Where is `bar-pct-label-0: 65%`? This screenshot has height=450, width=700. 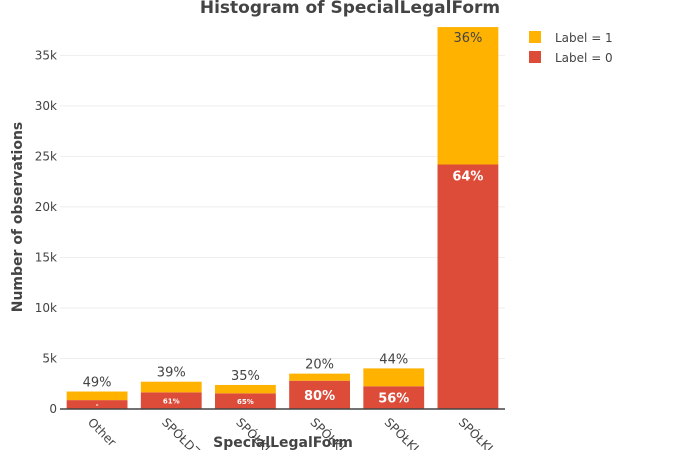
bar-pct-label-0: 65% is located at coordinates (245, 402).